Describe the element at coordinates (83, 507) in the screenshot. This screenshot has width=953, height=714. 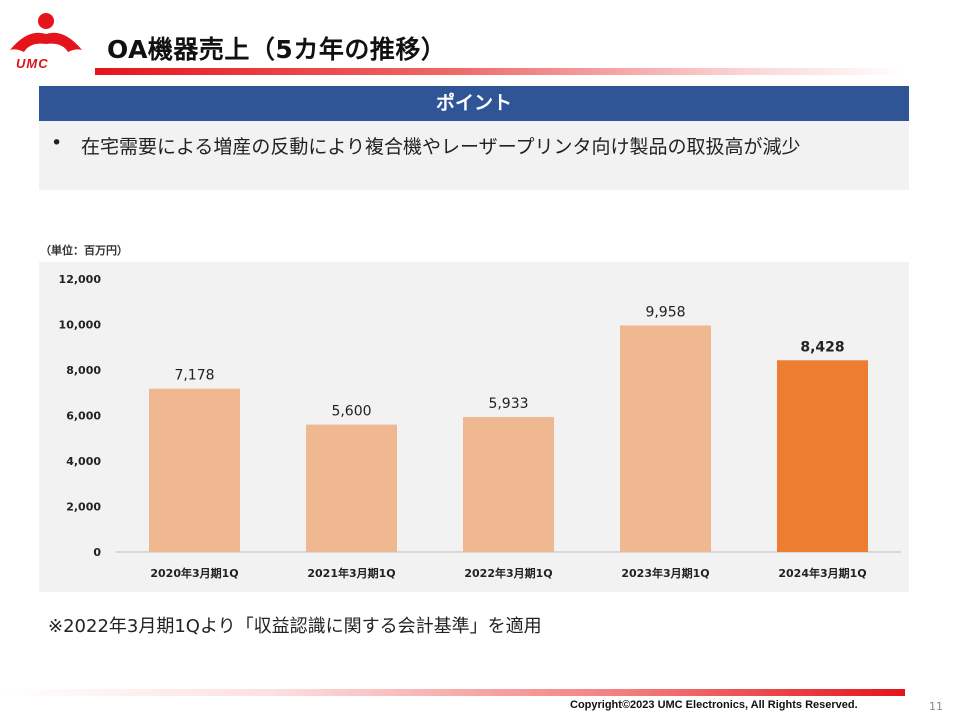
I see `y-tick-label: 2,000` at that location.